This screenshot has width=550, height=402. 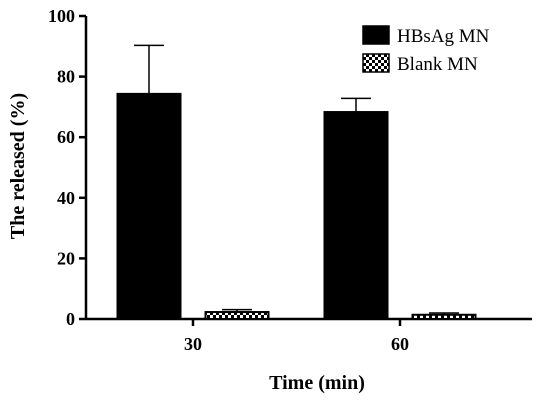 I want to click on legend-label: Blank MN, so click(x=437, y=64).